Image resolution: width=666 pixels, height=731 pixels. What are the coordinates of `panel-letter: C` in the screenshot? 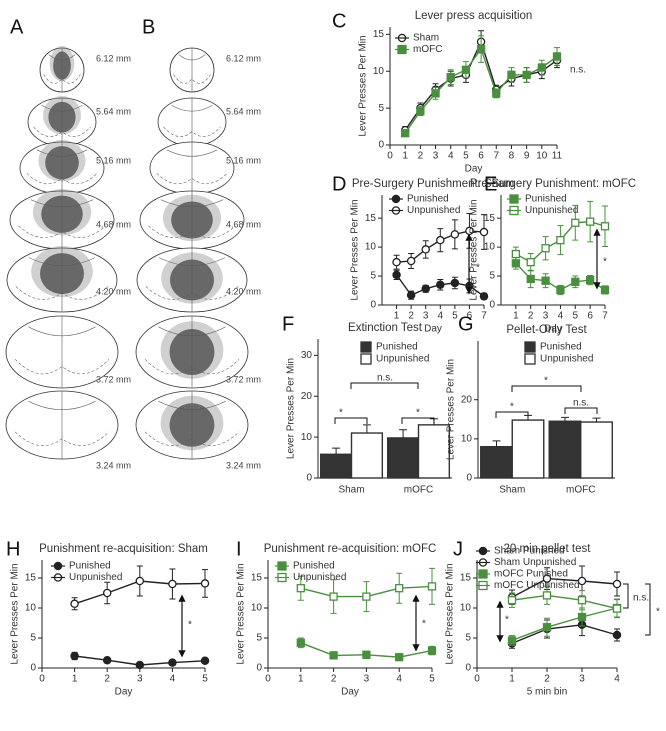 It's located at (339, 21).